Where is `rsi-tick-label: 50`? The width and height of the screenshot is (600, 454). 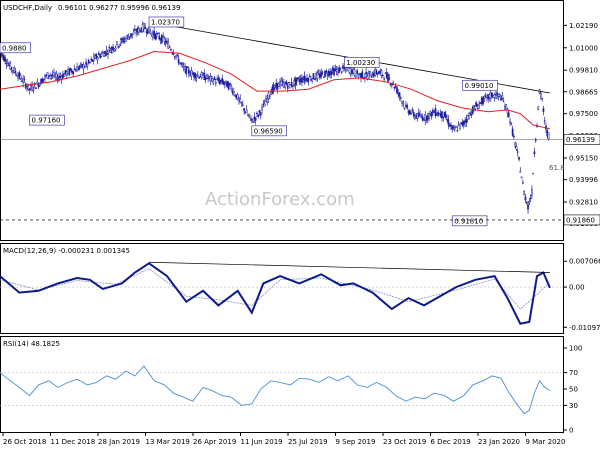 rsi-tick-label: 50 is located at coordinates (573, 390).